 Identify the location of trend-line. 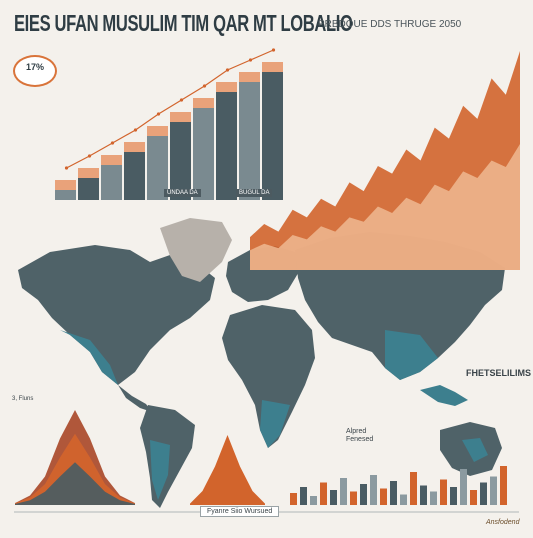
(170, 109).